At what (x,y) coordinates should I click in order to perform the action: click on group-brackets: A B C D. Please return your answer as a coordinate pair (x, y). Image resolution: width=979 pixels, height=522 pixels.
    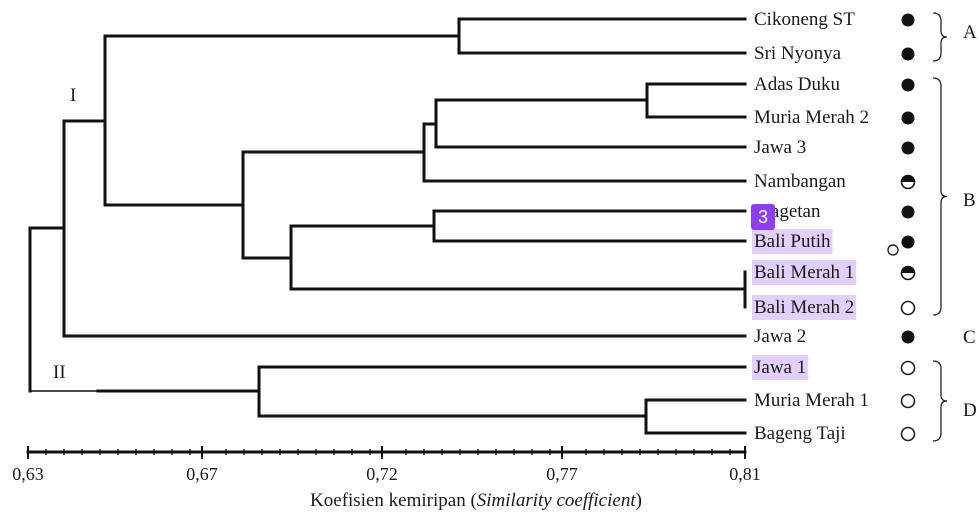
    Looking at the image, I should click on (954, 227).